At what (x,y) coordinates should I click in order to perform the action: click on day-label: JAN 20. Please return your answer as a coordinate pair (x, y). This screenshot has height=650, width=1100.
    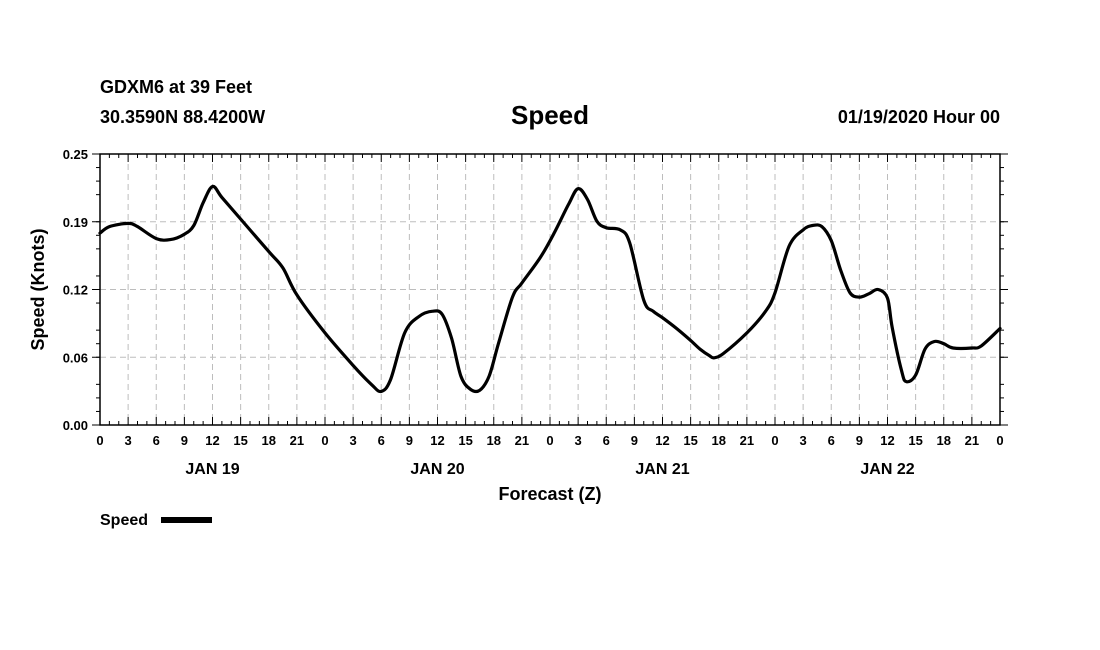
    Looking at the image, I should click on (437, 469).